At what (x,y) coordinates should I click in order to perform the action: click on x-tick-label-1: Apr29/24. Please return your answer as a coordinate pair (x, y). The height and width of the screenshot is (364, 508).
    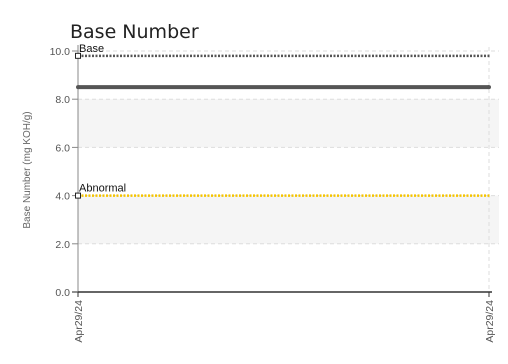
    Looking at the image, I should click on (490, 321).